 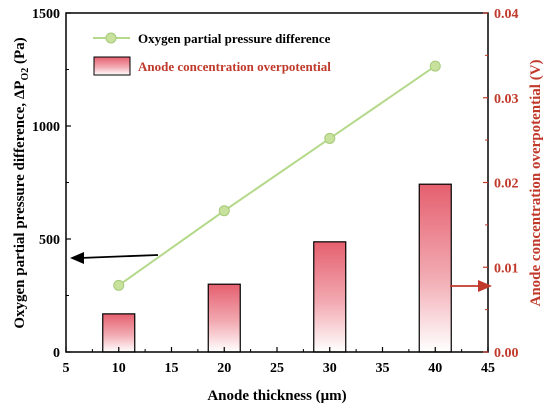 What do you see at coordinates (506, 184) in the screenshot?
I see `right-tick-label: 0.02` at bounding box center [506, 184].